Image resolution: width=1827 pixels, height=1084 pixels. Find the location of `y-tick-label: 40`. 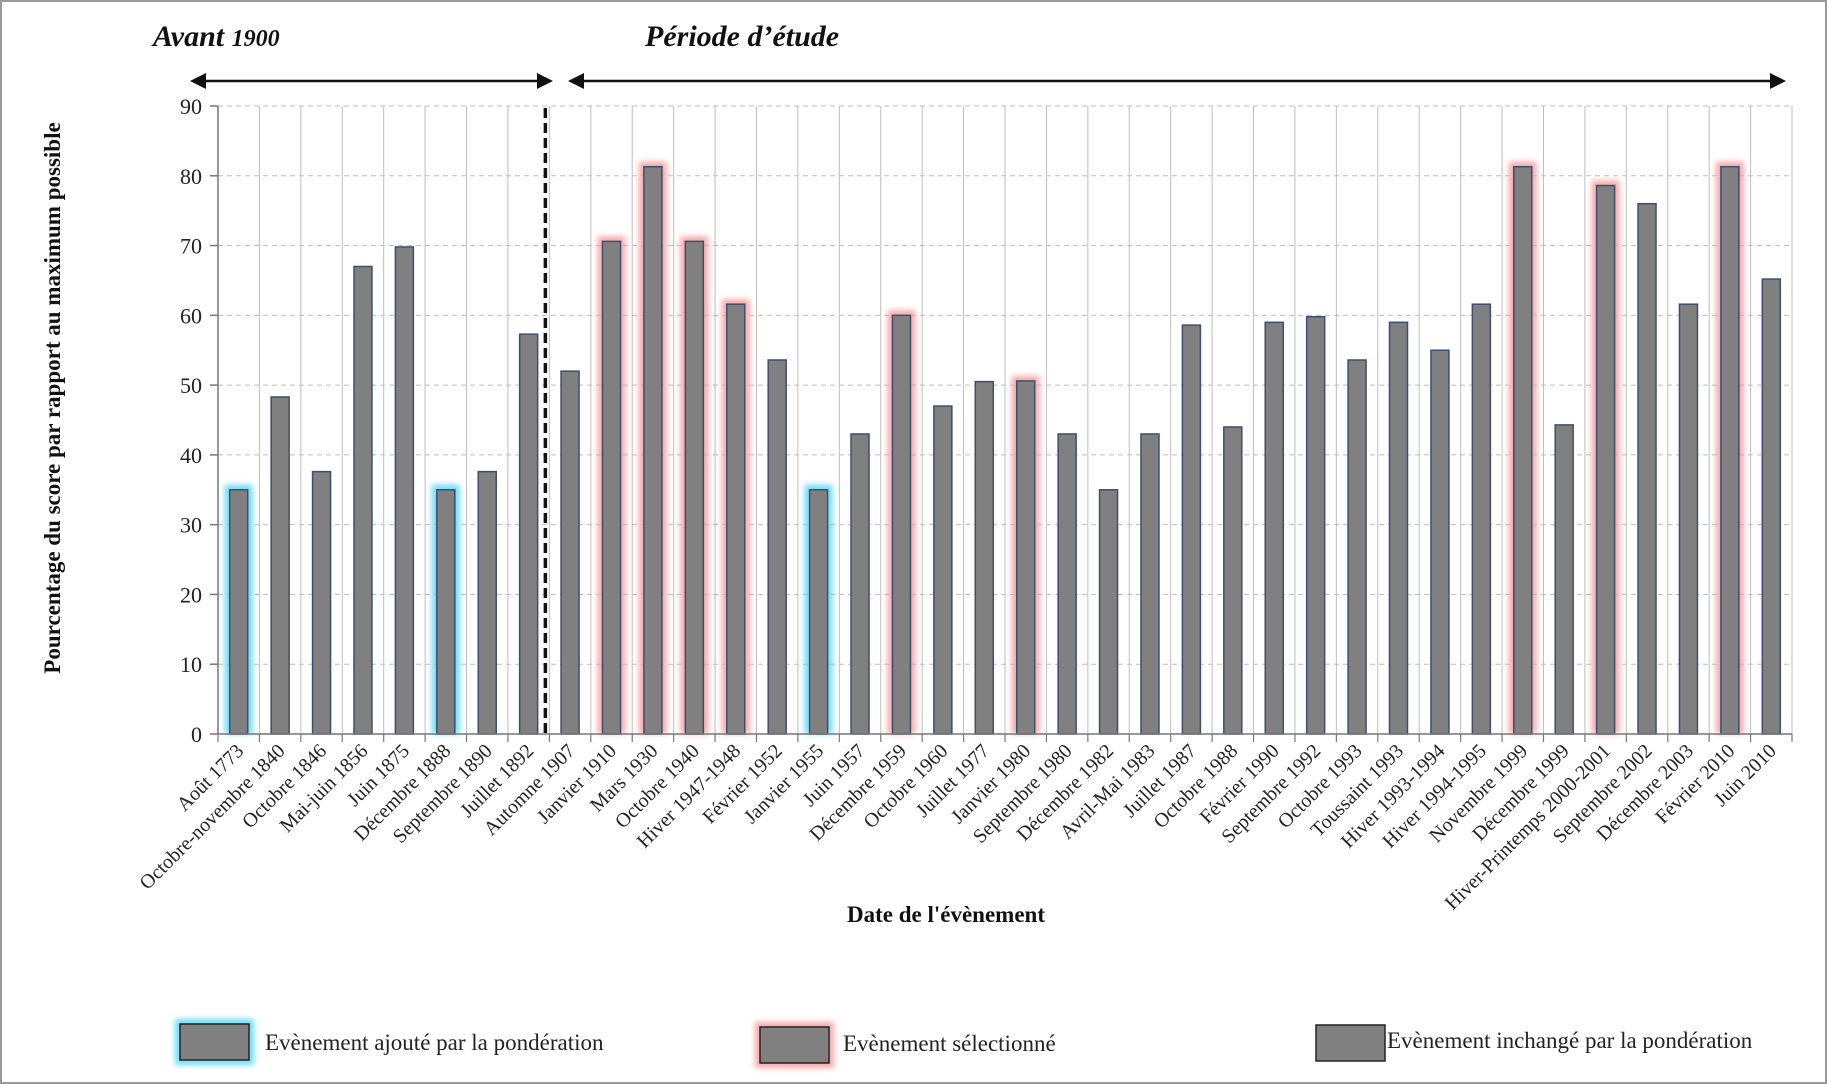

y-tick-label: 40 is located at coordinates (191, 455).